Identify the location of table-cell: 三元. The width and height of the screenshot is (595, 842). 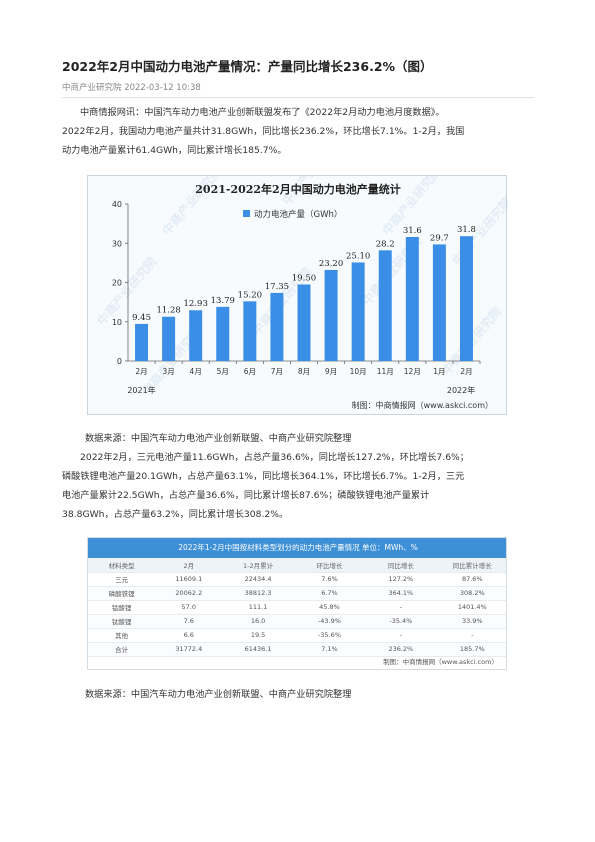
(122, 579).